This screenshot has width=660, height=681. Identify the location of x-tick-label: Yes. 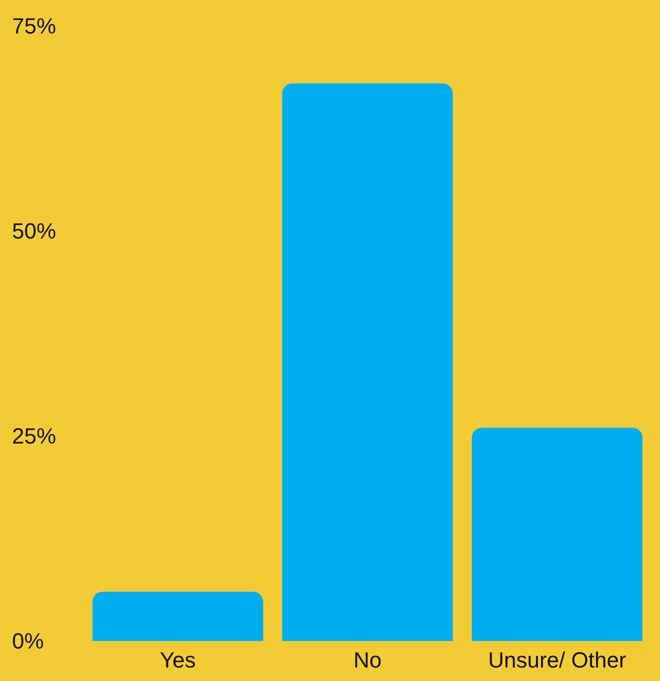
(178, 660).